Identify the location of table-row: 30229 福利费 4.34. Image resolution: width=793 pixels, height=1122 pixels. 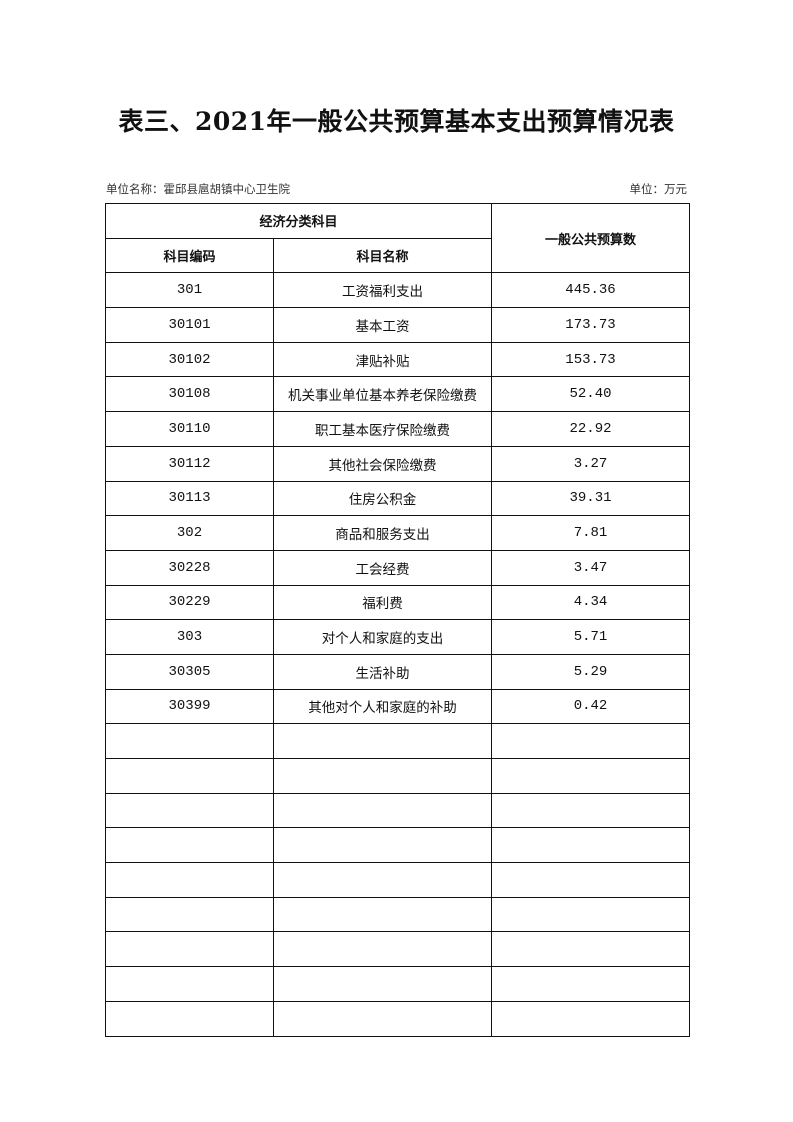
(398, 602).